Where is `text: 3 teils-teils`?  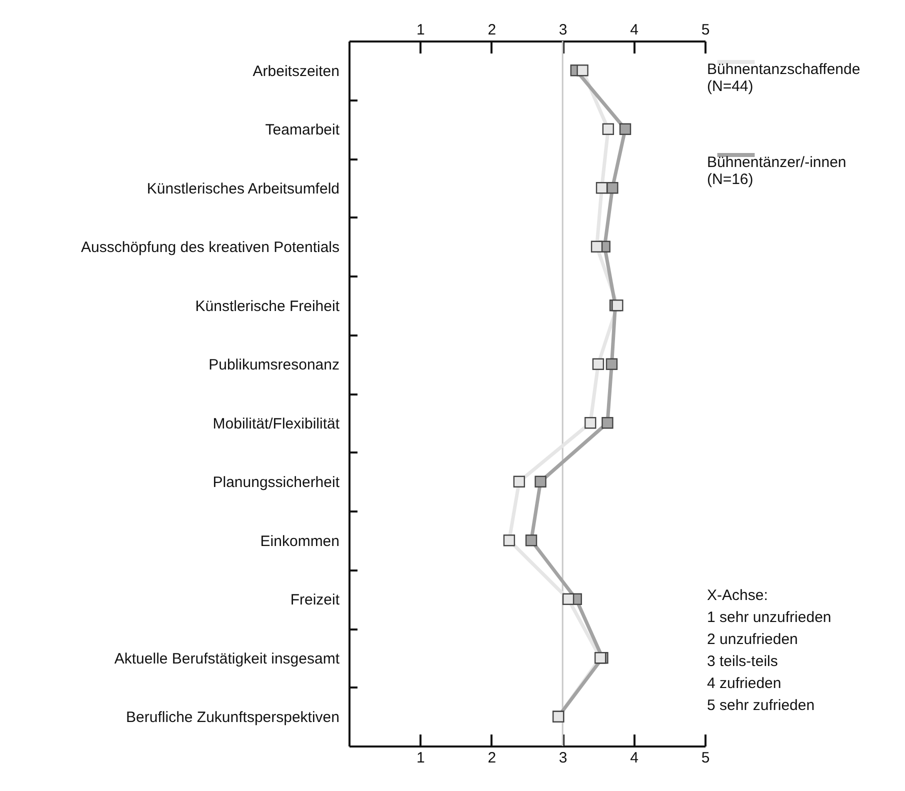
text: 3 teils-teils is located at coordinates (743, 662).